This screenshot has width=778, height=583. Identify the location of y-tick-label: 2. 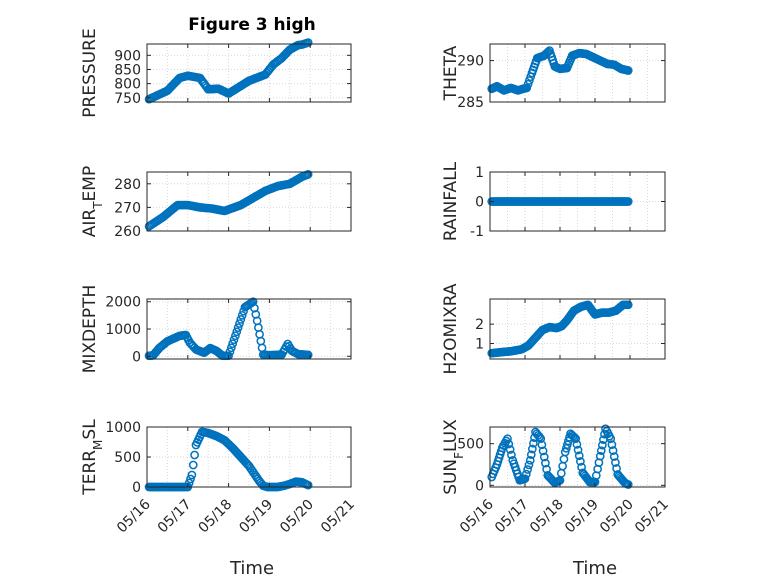
(479, 325).